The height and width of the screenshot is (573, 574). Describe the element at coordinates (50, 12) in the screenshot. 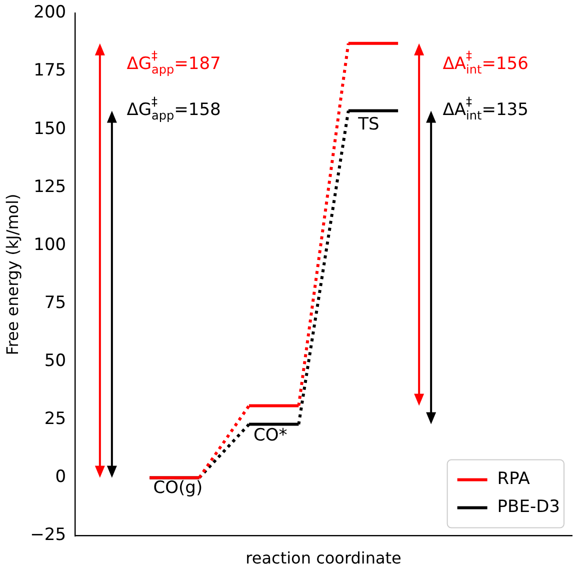

I see `y-tick-label: 200` at that location.